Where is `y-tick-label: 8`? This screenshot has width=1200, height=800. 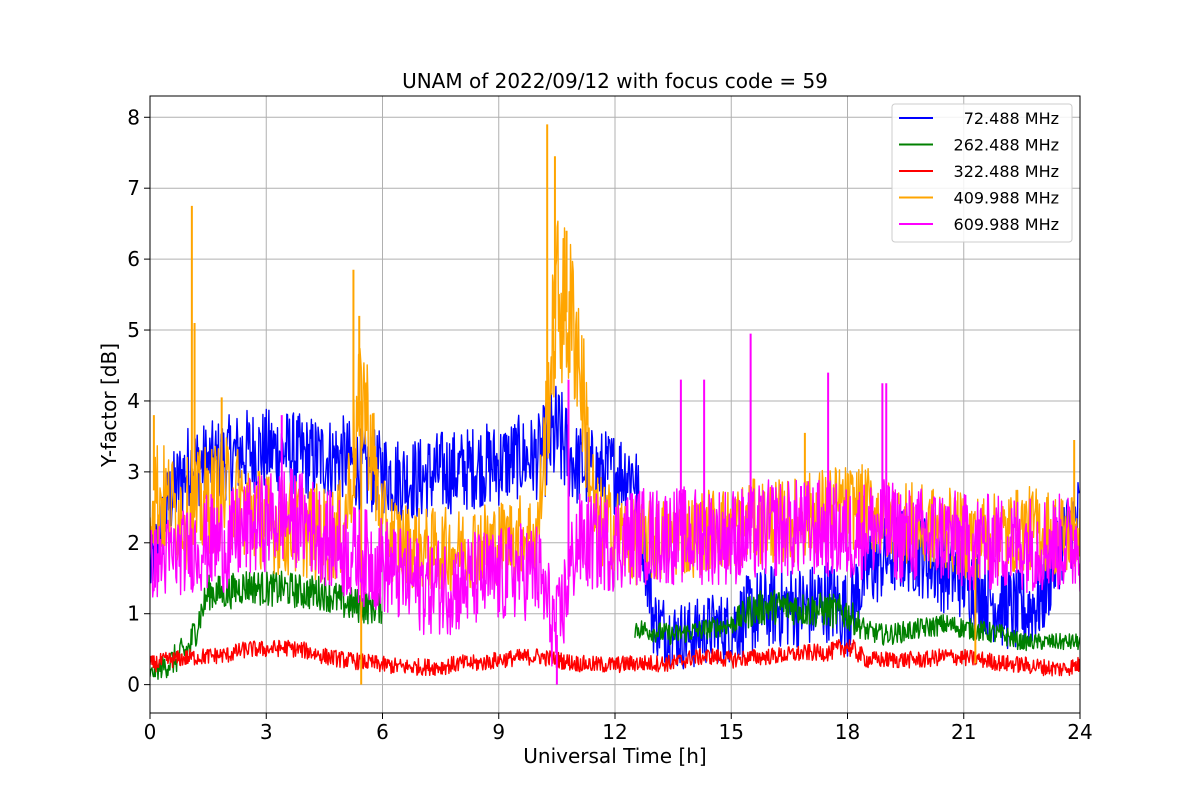 y-tick-label: 8 is located at coordinates (133, 117).